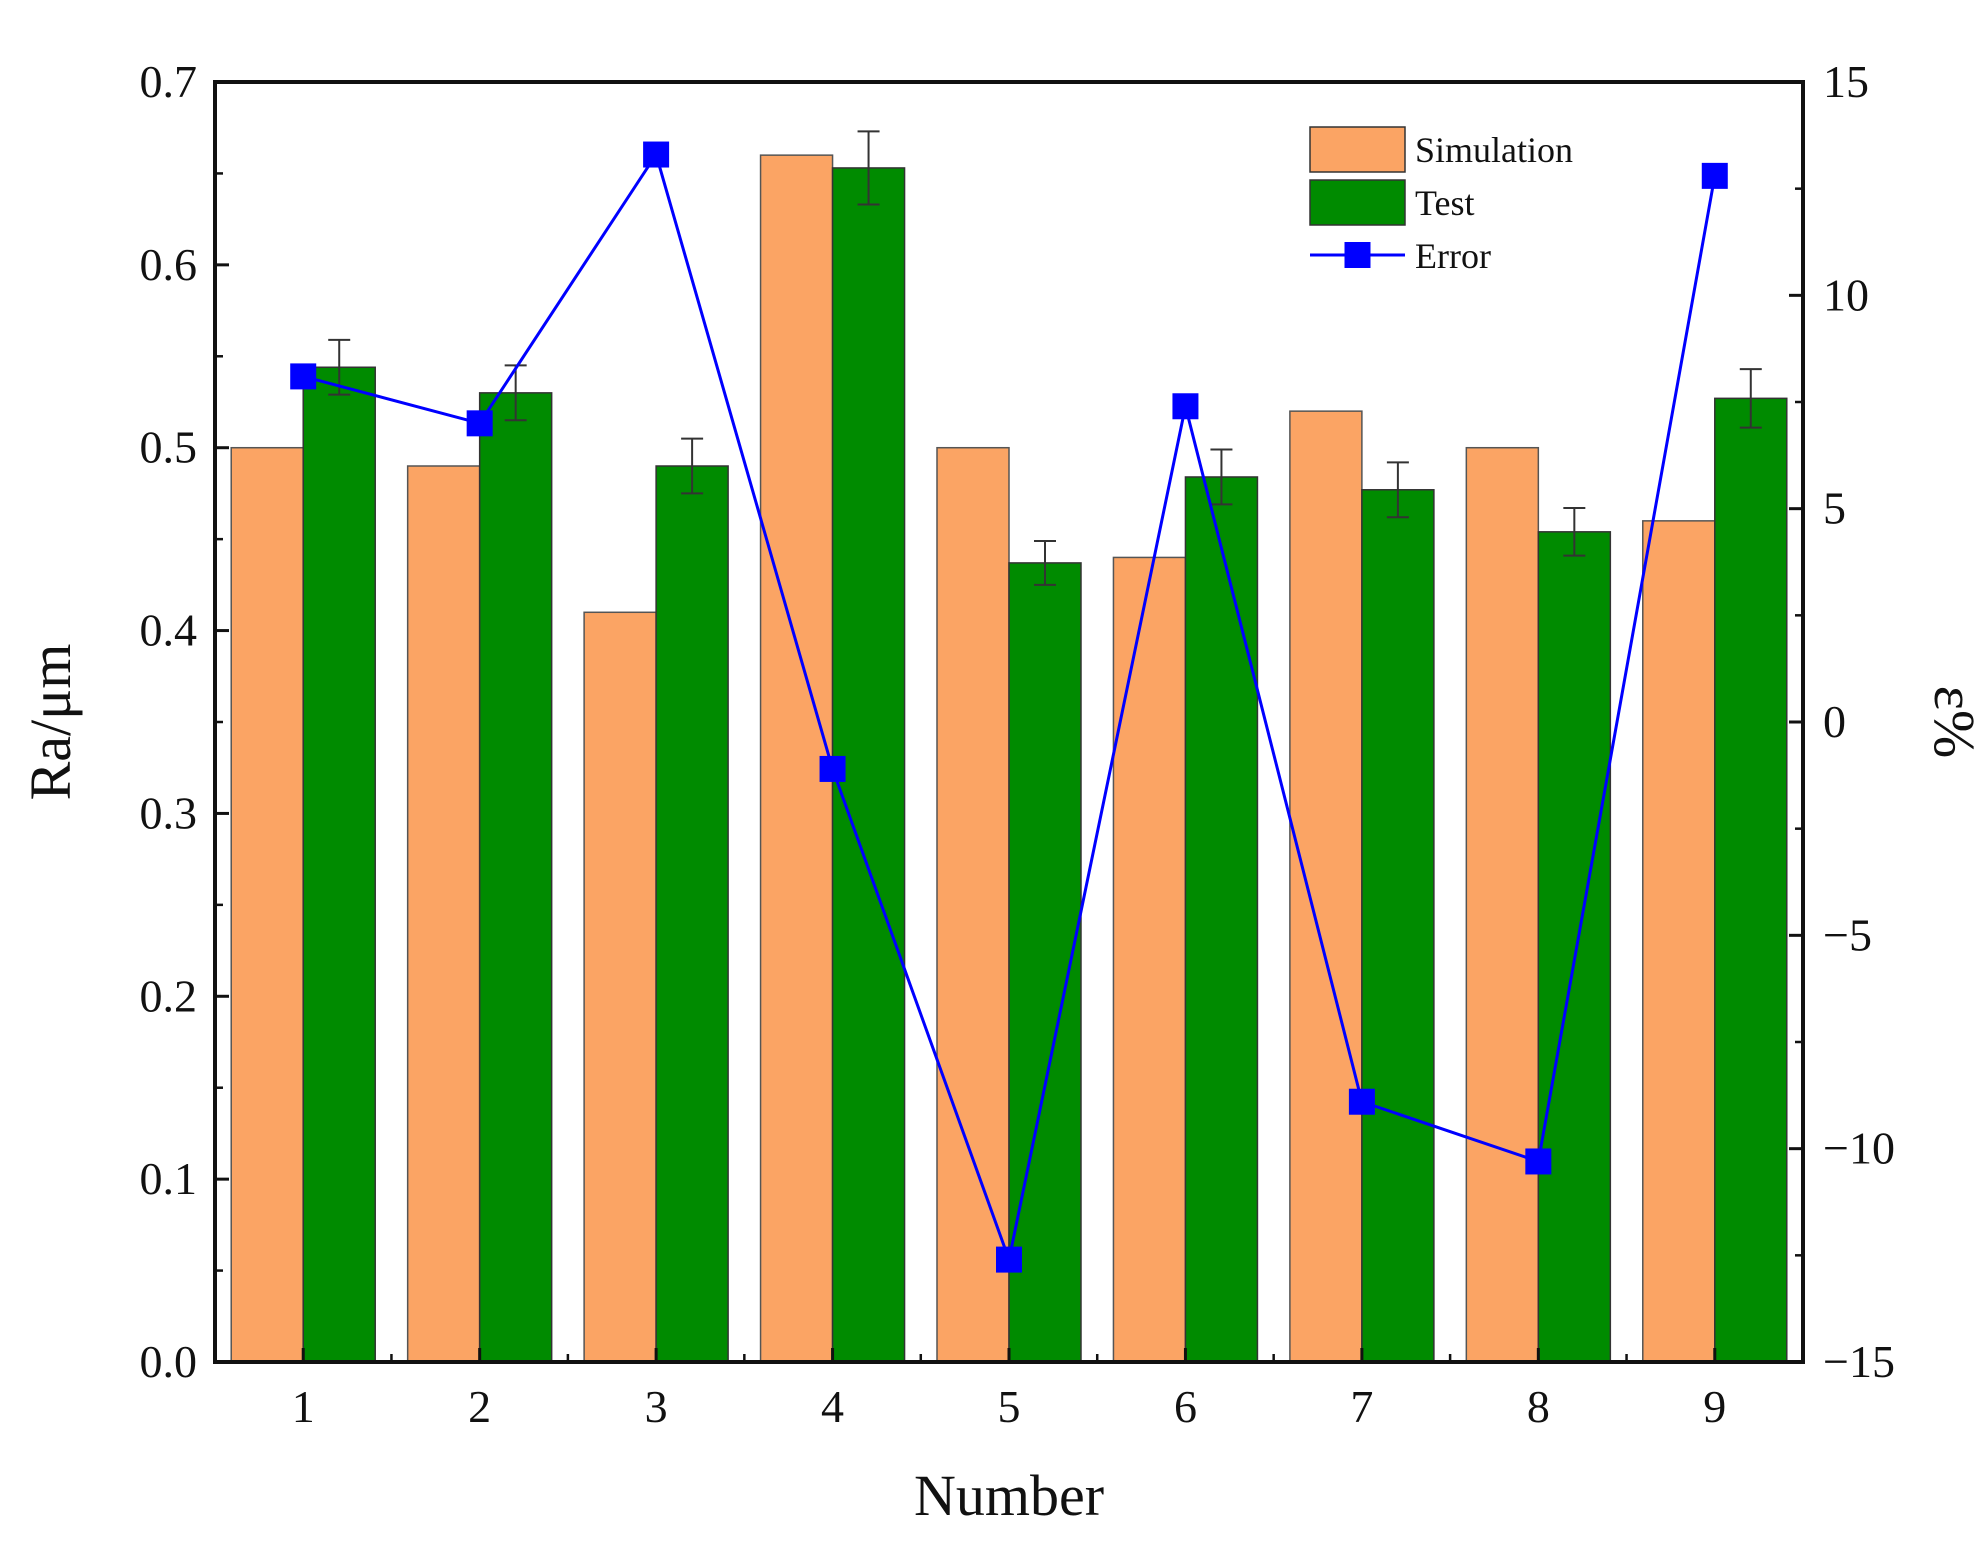  What do you see at coordinates (1846, 294) in the screenshot?
I see `y2-tick-label: 10` at bounding box center [1846, 294].